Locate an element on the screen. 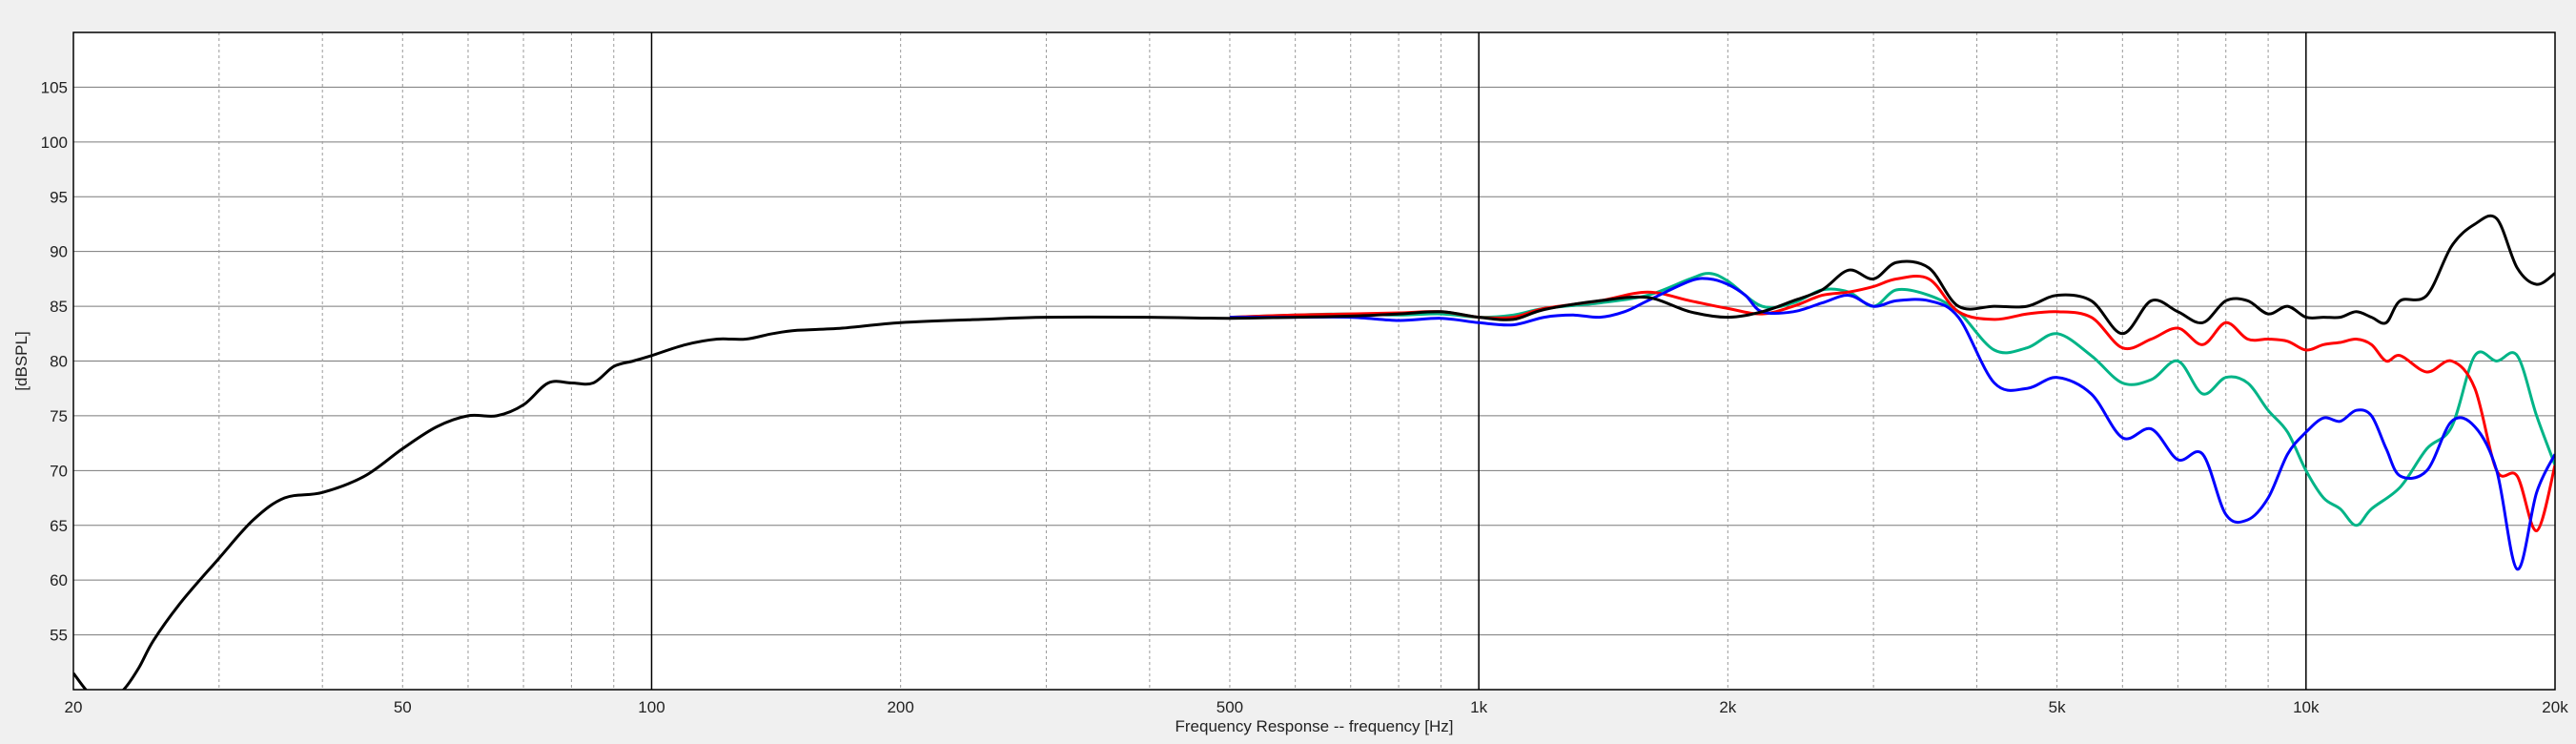 This screenshot has width=2576, height=744. x-tick-label: 500 is located at coordinates (1230, 707).